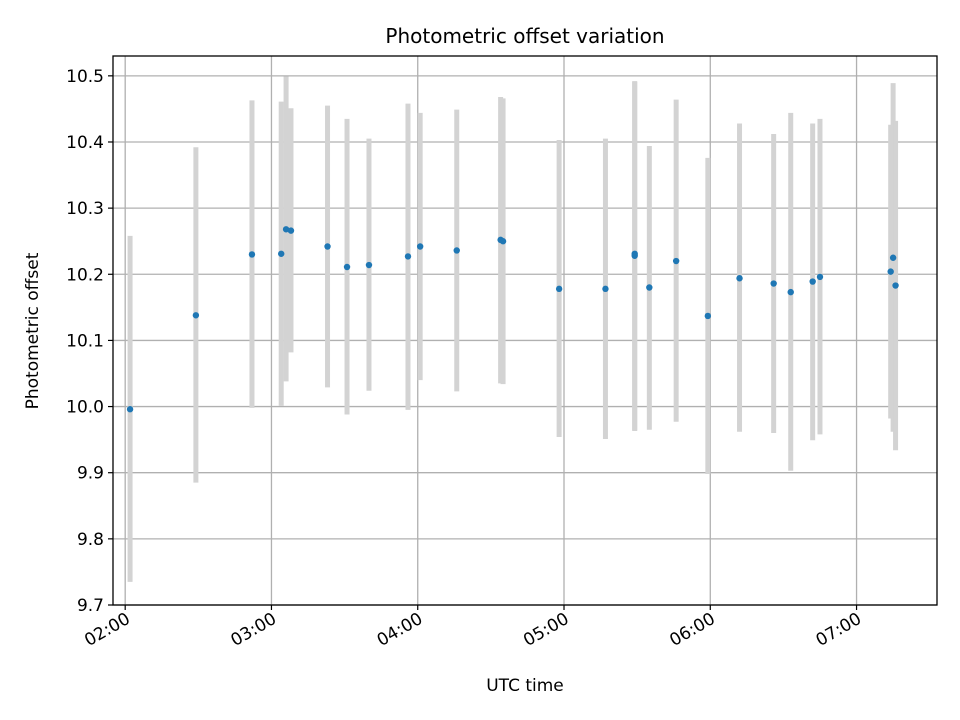 The width and height of the screenshot is (960, 720). What do you see at coordinates (85, 275) in the screenshot?
I see `y-tick-label: 10.2` at bounding box center [85, 275].